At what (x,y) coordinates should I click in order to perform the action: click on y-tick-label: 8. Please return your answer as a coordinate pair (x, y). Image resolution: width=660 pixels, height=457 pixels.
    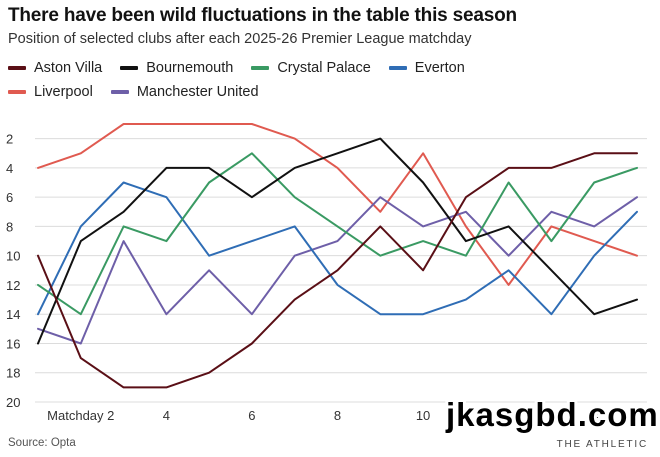
    Looking at the image, I should click on (9, 226).